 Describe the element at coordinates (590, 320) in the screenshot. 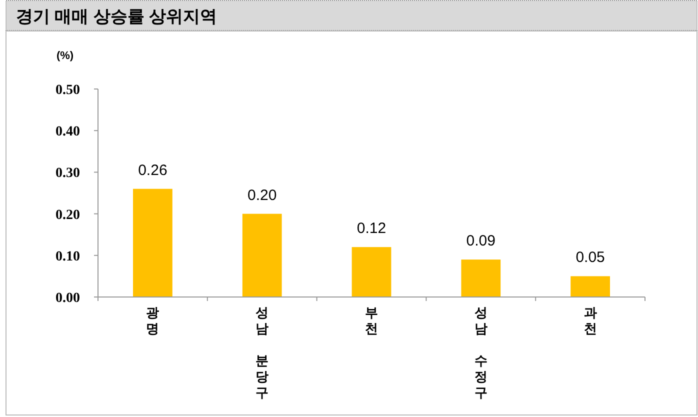

I see `x-tick-label: 과천` at that location.